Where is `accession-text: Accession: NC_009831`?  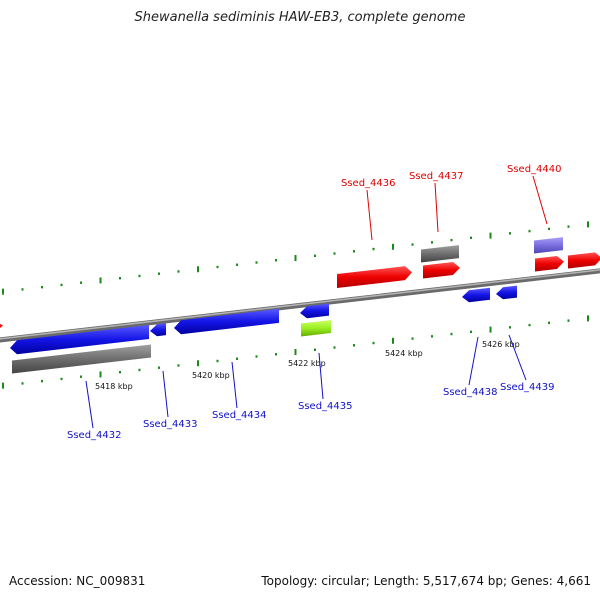
accession-text: Accession: NC_009831 is located at coordinates (77, 581).